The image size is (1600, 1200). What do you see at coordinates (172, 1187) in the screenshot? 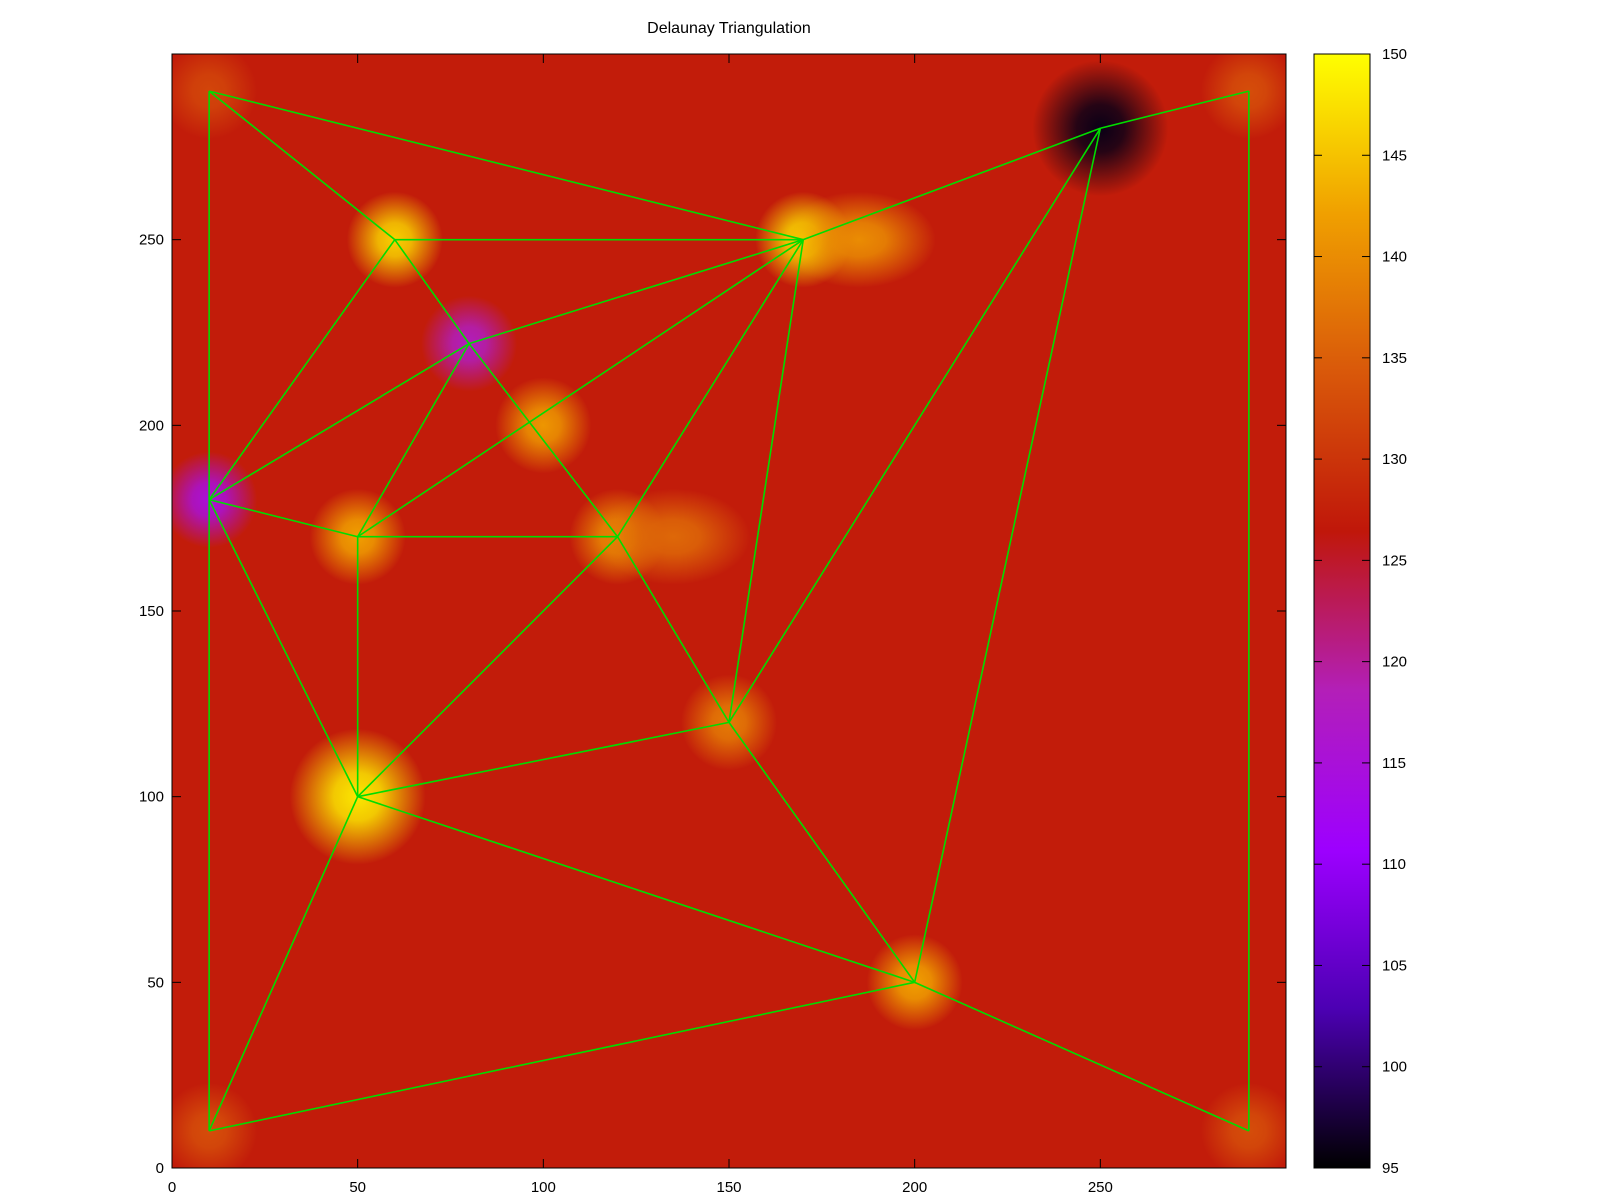
I see `x-tick-label: 0` at bounding box center [172, 1187].